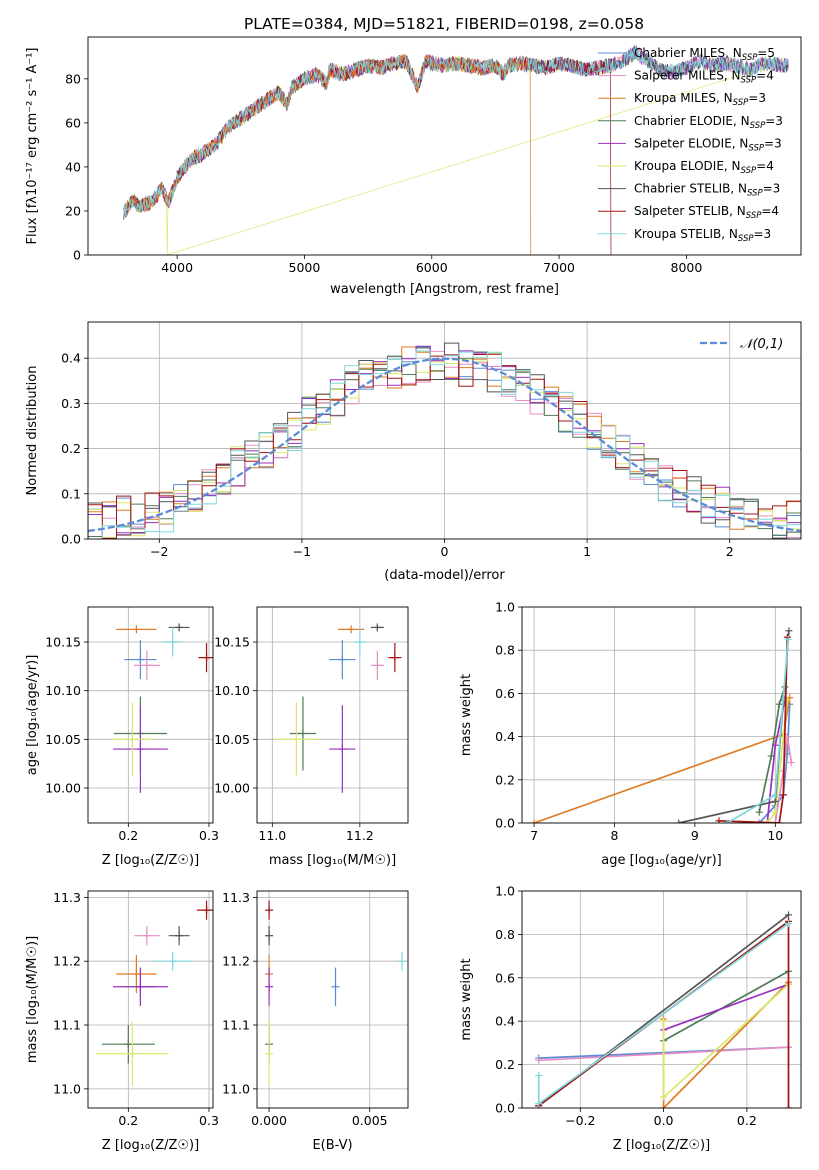 This screenshot has height=1170, width=819. Describe the element at coordinates (704, 167) in the screenshot. I see `legend-entry: Kroupa ELODIE, NSSP=4` at that location.